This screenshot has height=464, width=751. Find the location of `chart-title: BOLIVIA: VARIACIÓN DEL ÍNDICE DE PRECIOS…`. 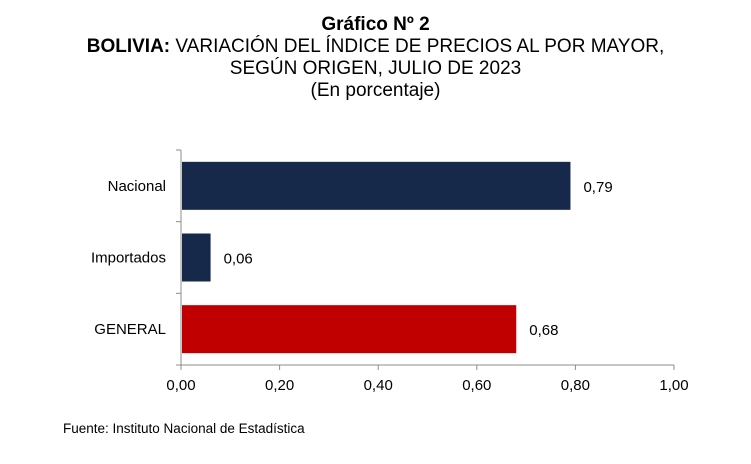

chart-title: BOLIVIA: VARIACIÓN DEL ÍNDICE DE PRECIOS… is located at coordinates (375, 47).